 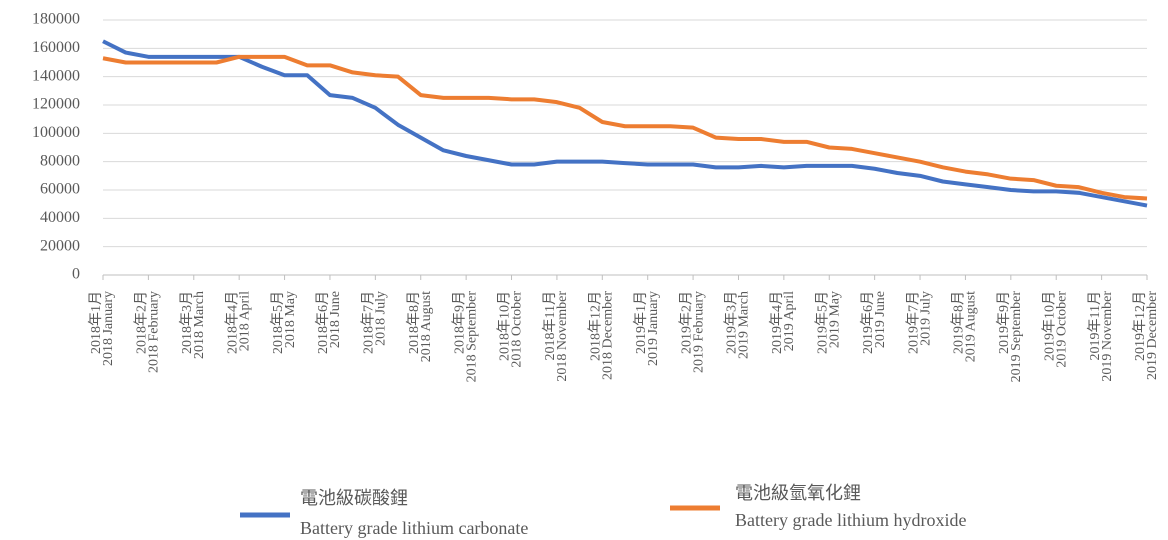 What do you see at coordinates (335, 319) in the screenshot?
I see `x-tick-label: 2018 June` at bounding box center [335, 319].